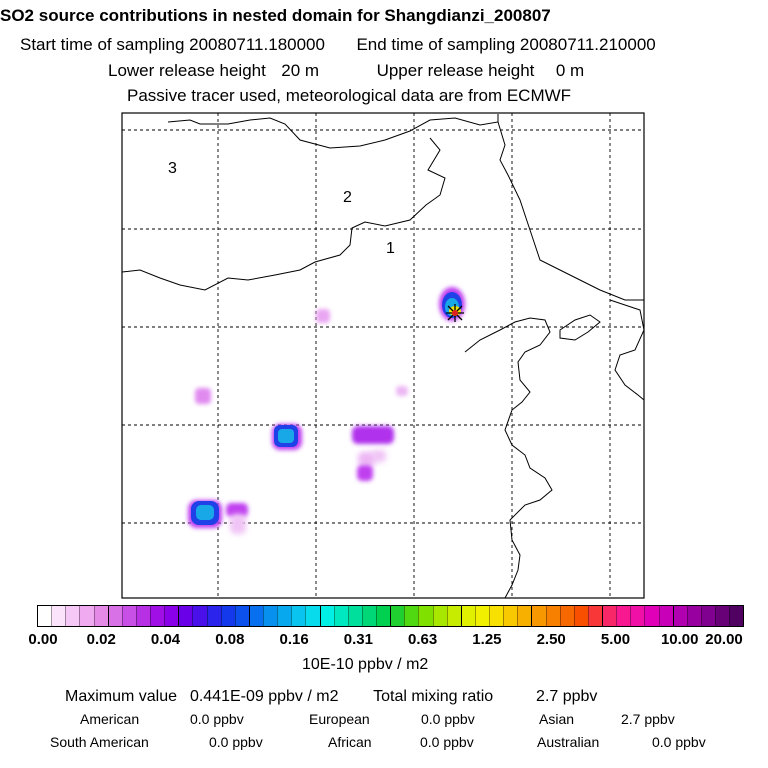 The image size is (768, 768). What do you see at coordinates (679, 639) in the screenshot?
I see `colorbar-tick-label: 10.00` at bounding box center [679, 639].